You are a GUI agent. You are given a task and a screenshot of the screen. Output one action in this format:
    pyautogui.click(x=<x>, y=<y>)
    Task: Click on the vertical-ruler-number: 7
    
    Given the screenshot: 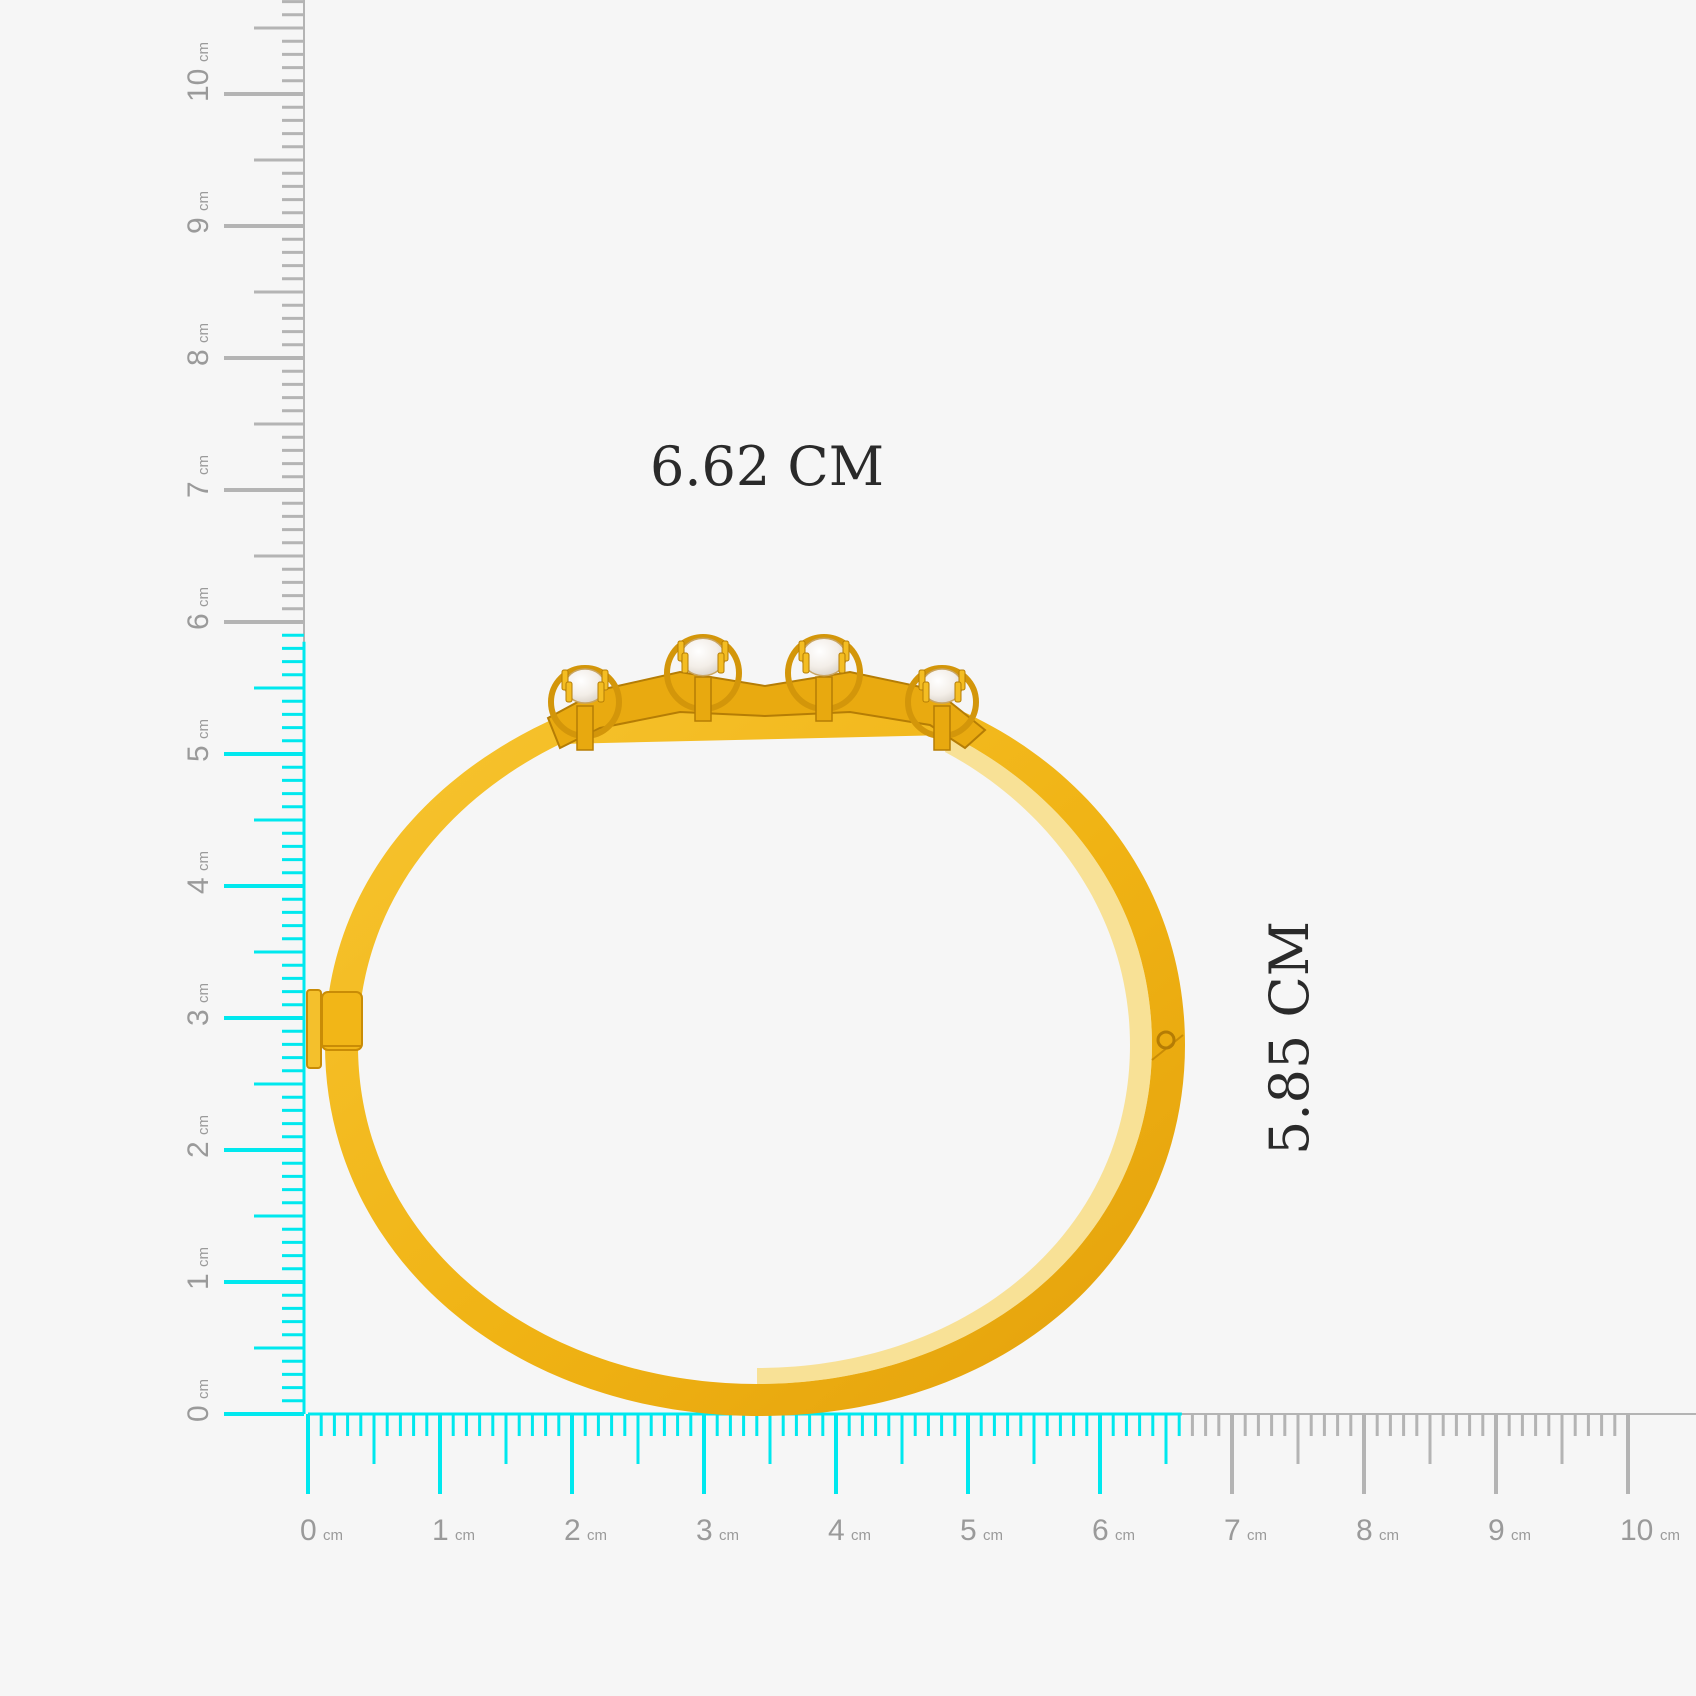 What is the action you would take?
    pyautogui.click(x=198, y=489)
    